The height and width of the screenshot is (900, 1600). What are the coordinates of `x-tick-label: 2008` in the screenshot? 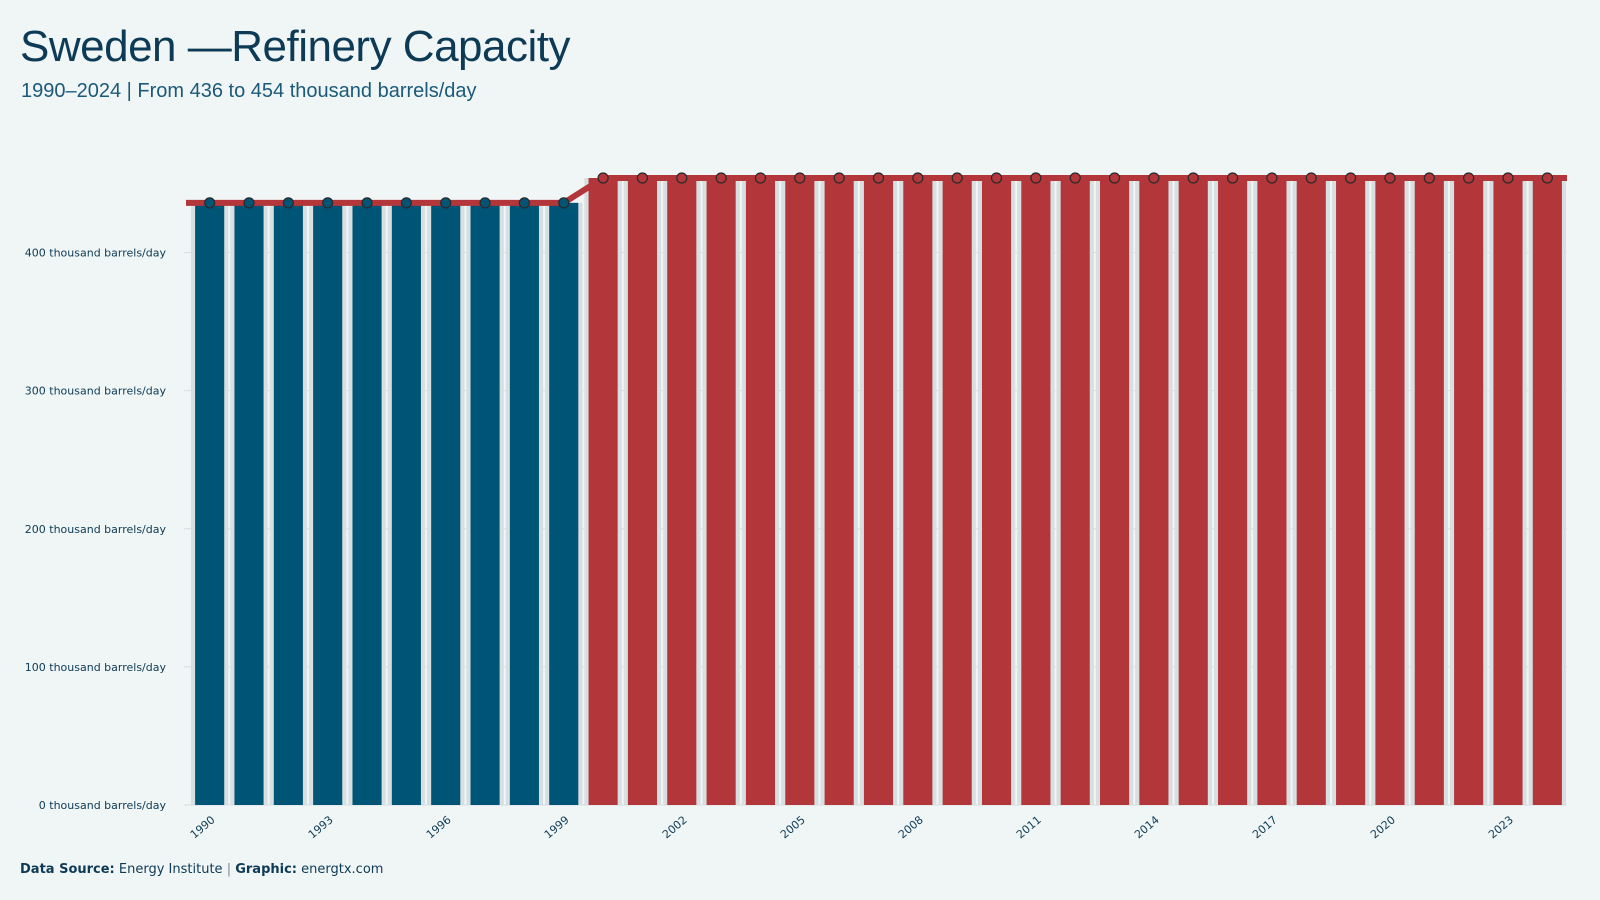 It's located at (911, 827).